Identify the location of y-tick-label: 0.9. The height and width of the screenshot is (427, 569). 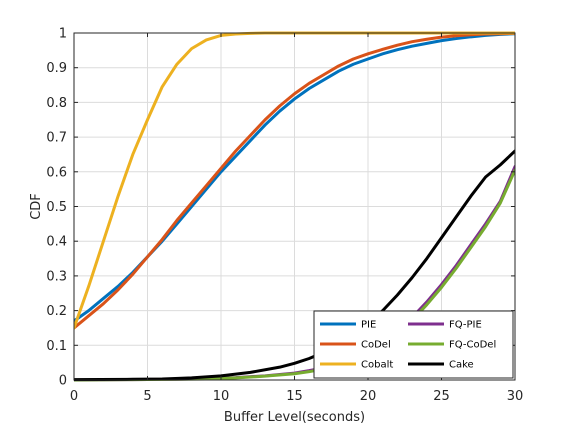
(56, 68).